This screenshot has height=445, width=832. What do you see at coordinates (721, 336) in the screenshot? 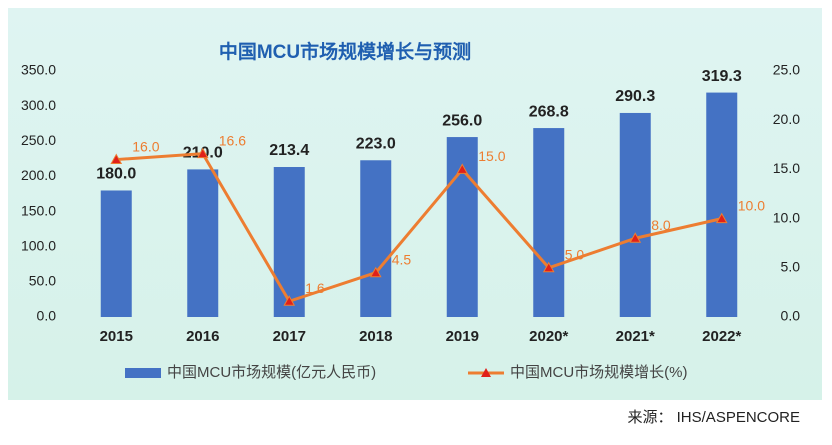
I see `x-tick-label: 2022*` at bounding box center [721, 336].